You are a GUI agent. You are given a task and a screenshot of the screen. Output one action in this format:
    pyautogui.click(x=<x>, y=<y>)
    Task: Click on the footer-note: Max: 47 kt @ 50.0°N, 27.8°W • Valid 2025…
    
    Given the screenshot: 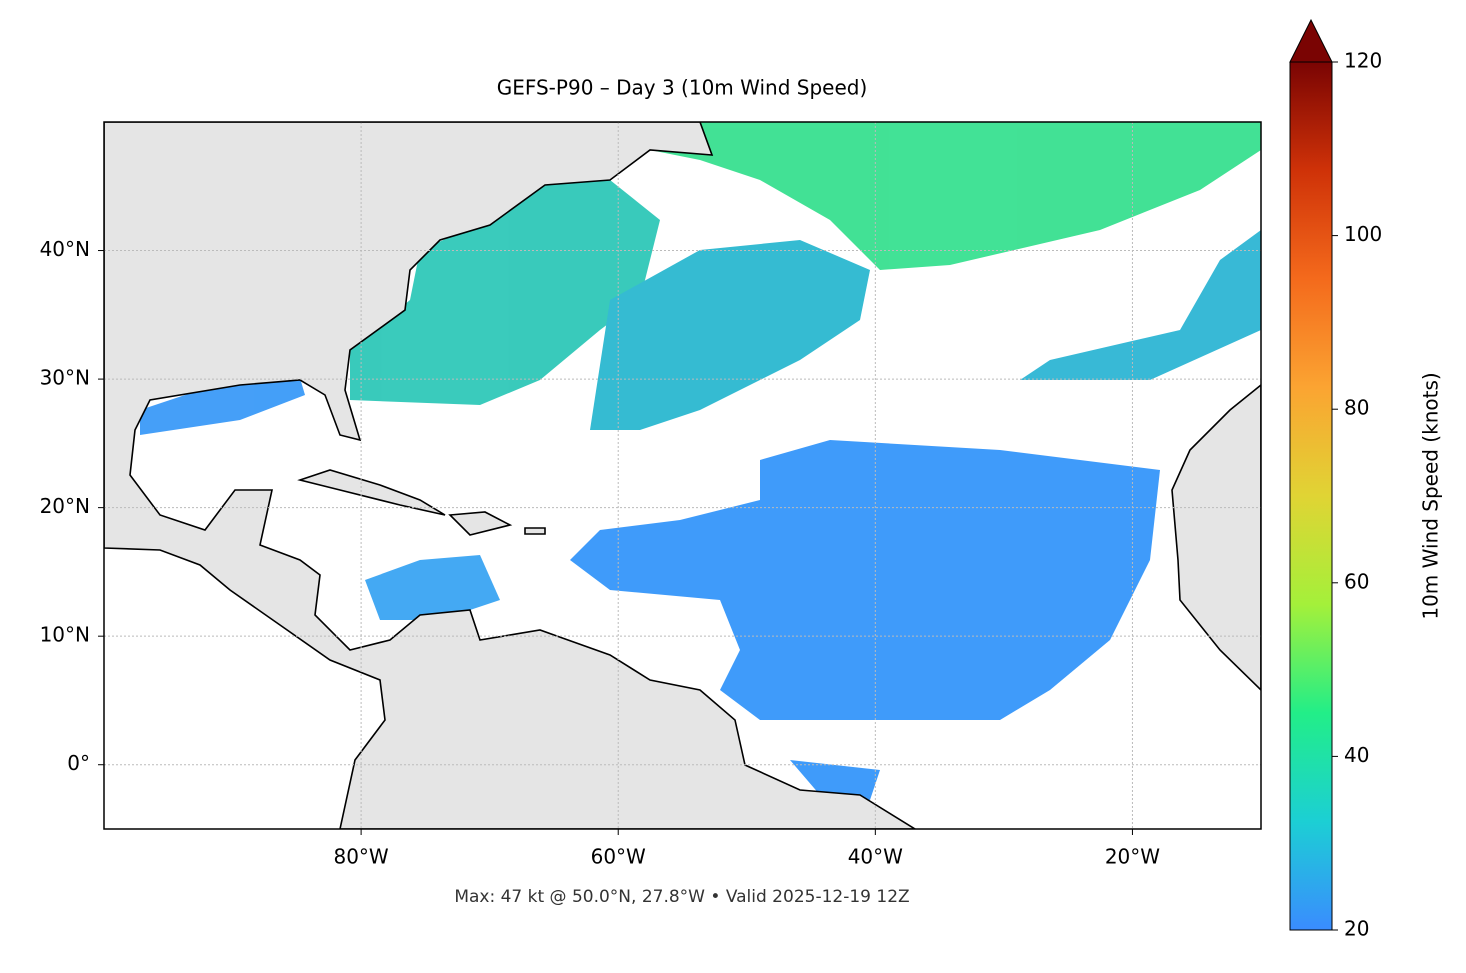 What is the action you would take?
    pyautogui.click(x=681, y=897)
    